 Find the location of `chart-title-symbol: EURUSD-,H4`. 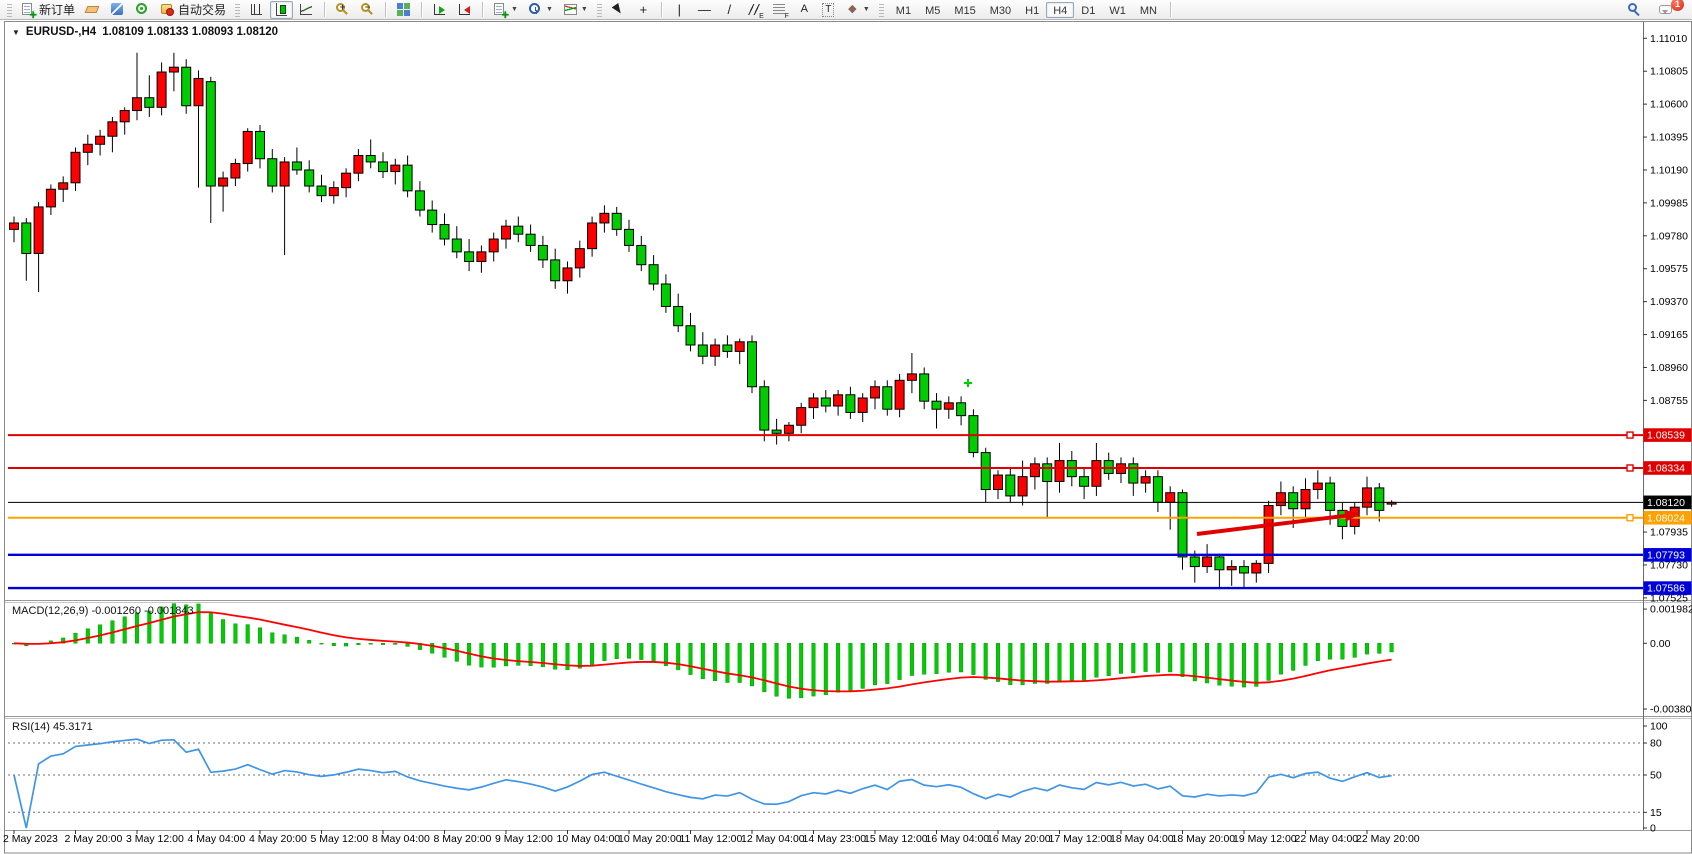

chart-title-symbol: EURUSD-,H4 is located at coordinates (61, 32).